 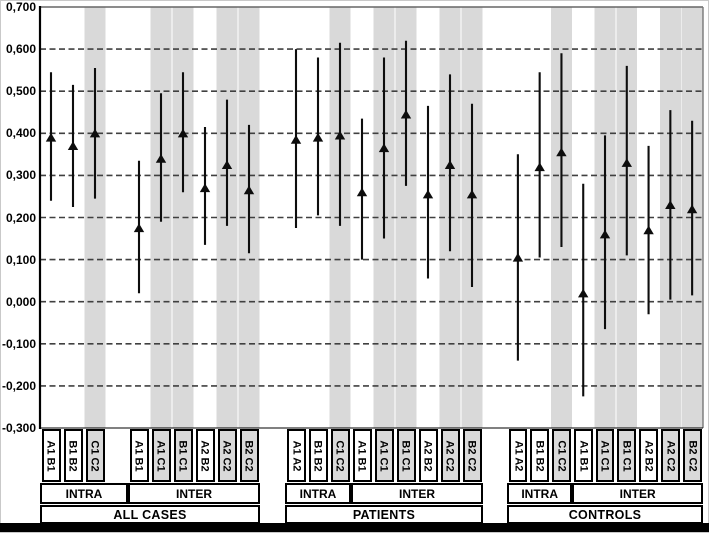 What do you see at coordinates (20, 91) in the screenshot?
I see `y-tick-label: 0,500` at bounding box center [20, 91].